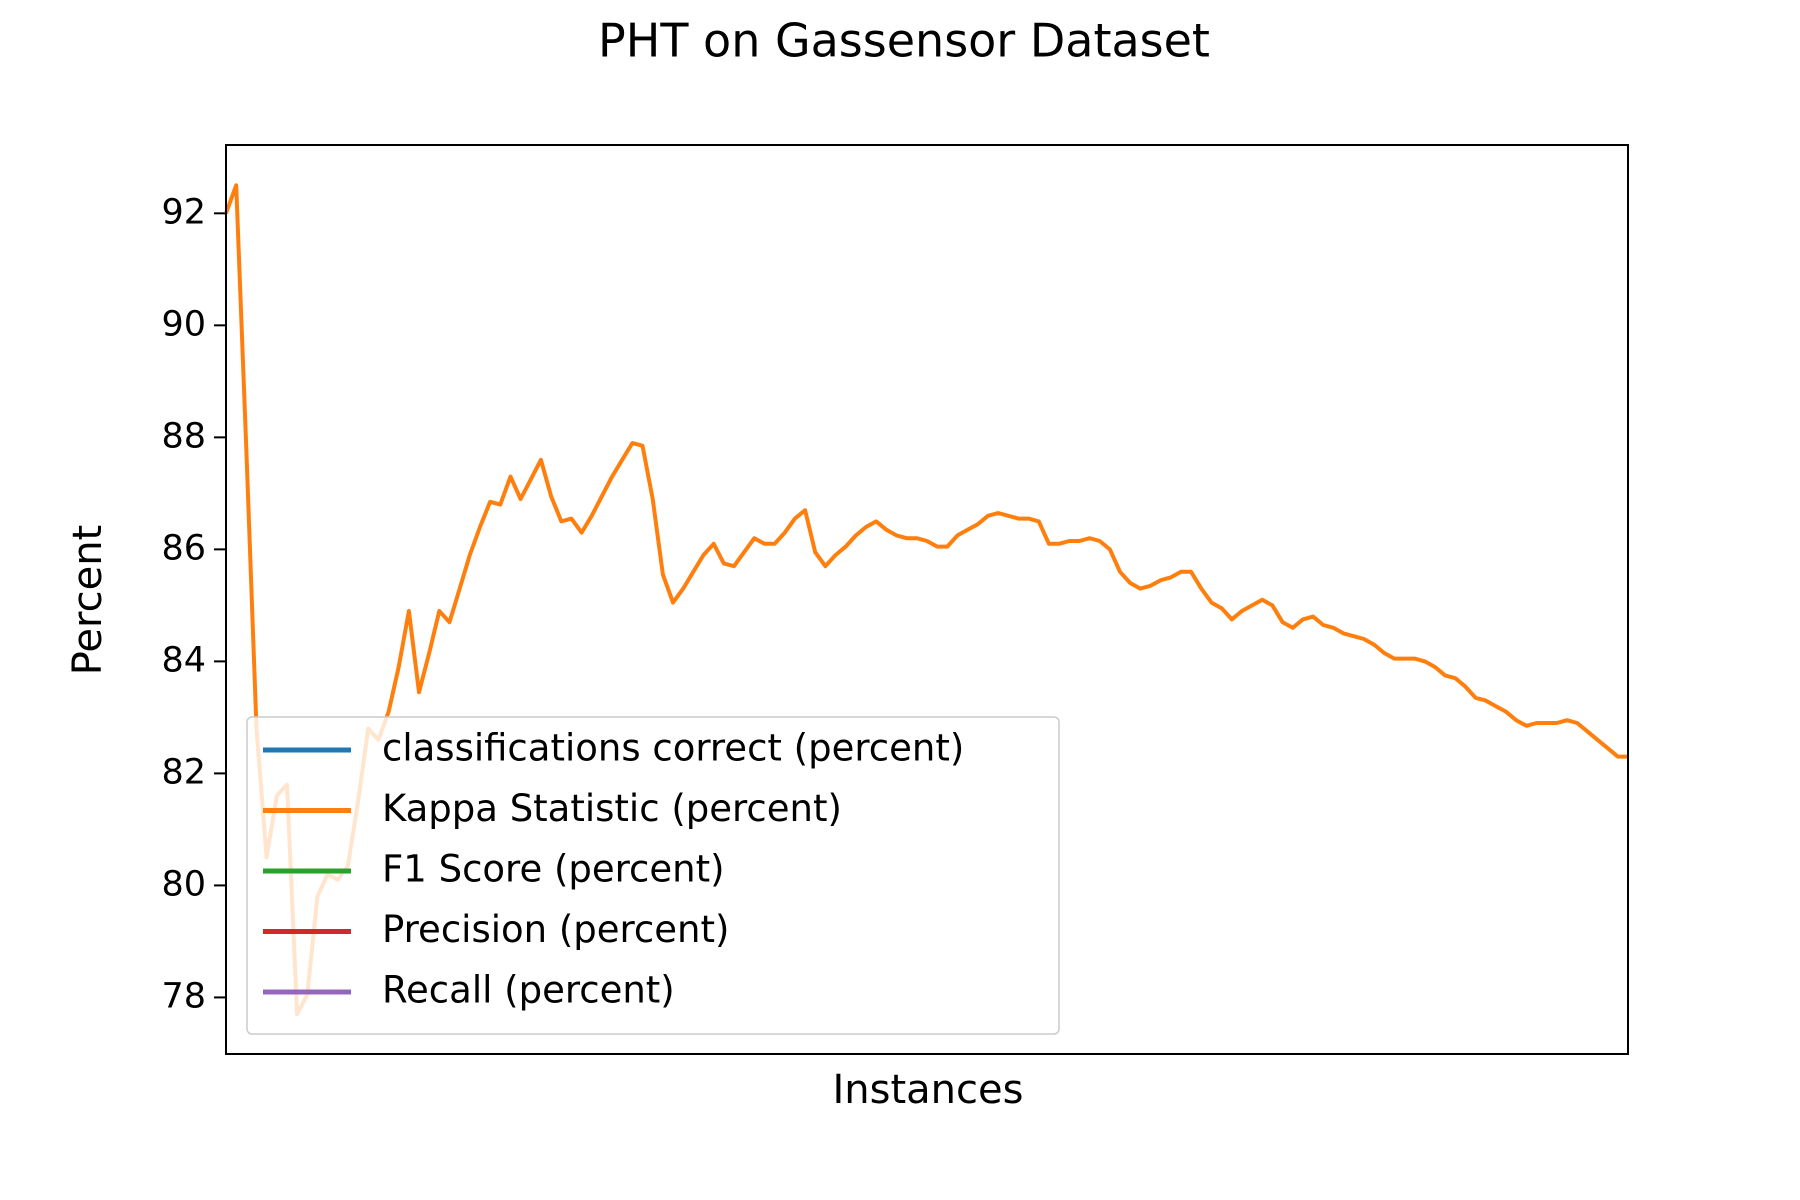 The height and width of the screenshot is (1200, 1800). I want to click on y-axis-label: Percent, so click(88, 600).